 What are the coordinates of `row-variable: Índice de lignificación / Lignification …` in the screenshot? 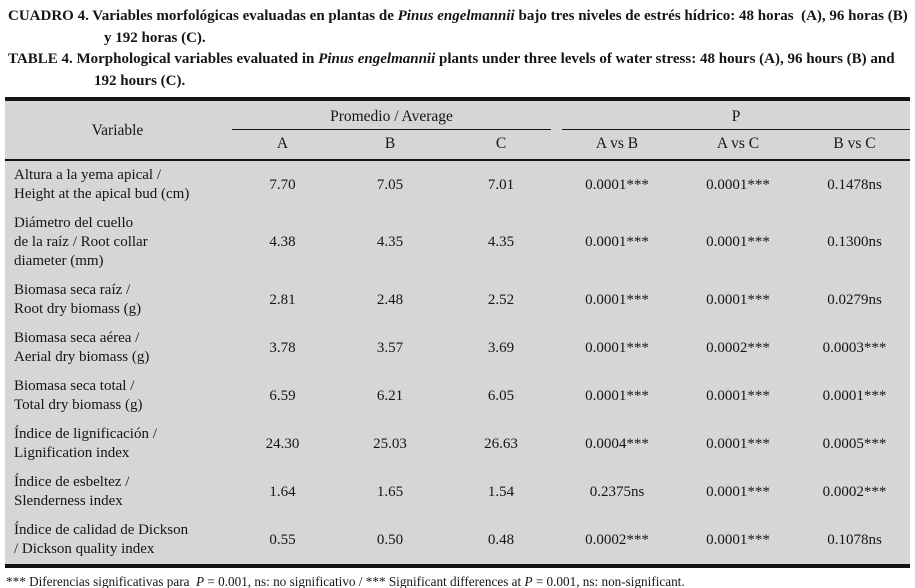 It's located at (85, 443).